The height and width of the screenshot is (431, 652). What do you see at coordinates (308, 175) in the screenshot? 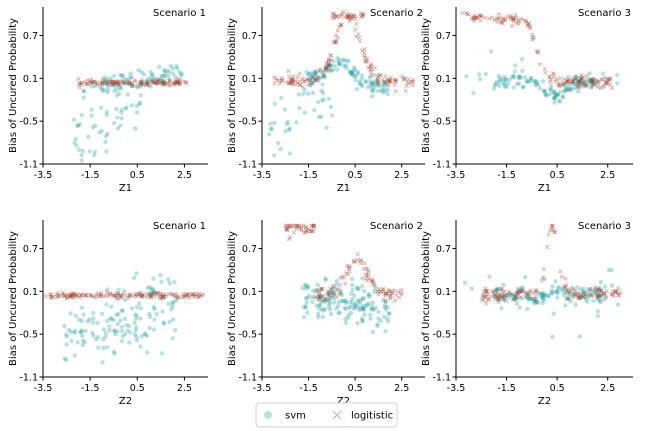
I see `x-tick-label: -1.5` at bounding box center [308, 175].